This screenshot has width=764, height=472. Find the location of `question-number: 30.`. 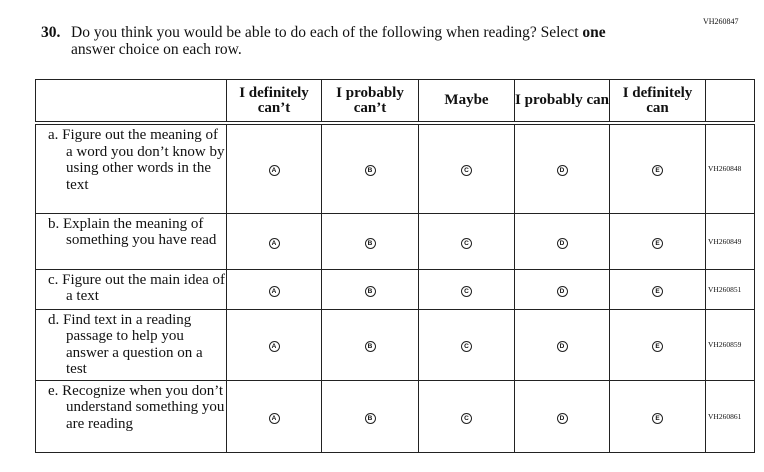

question-number: 30. is located at coordinates (51, 32).